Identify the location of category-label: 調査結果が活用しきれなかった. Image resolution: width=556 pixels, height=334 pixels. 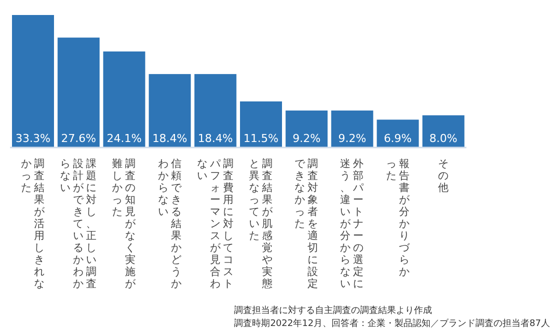
(33, 224).